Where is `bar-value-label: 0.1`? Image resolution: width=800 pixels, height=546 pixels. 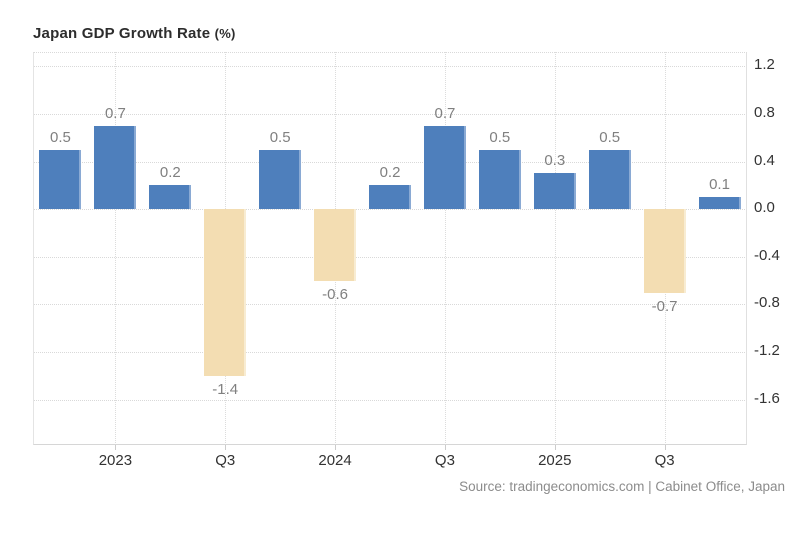 bar-value-label: 0.1 is located at coordinates (719, 185).